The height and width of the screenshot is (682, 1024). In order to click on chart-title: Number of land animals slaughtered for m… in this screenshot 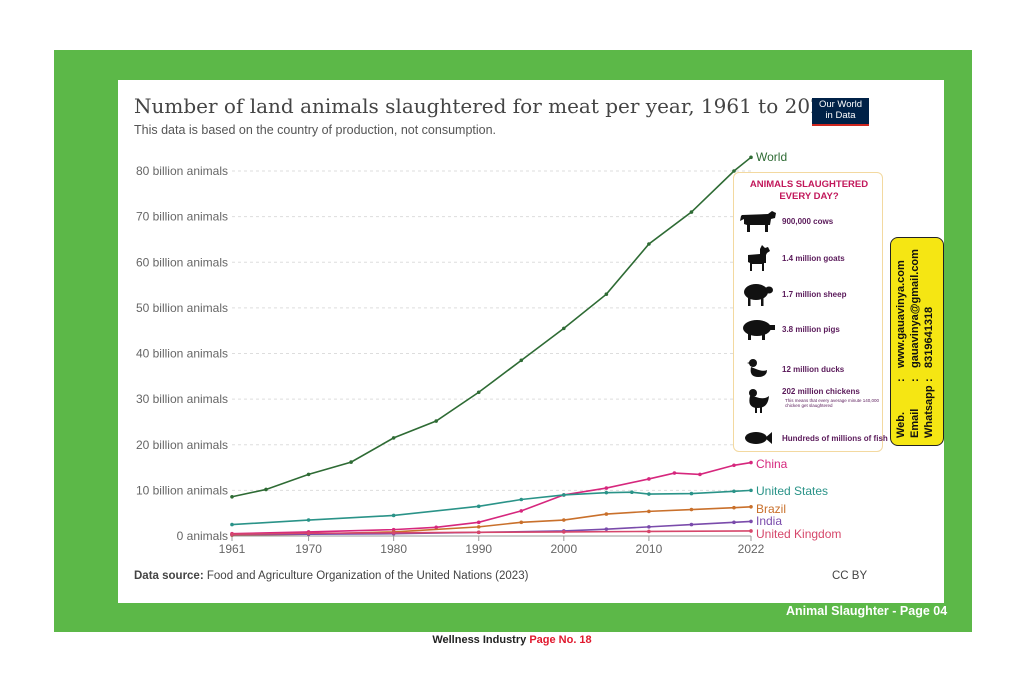, I will do `click(485, 106)`.